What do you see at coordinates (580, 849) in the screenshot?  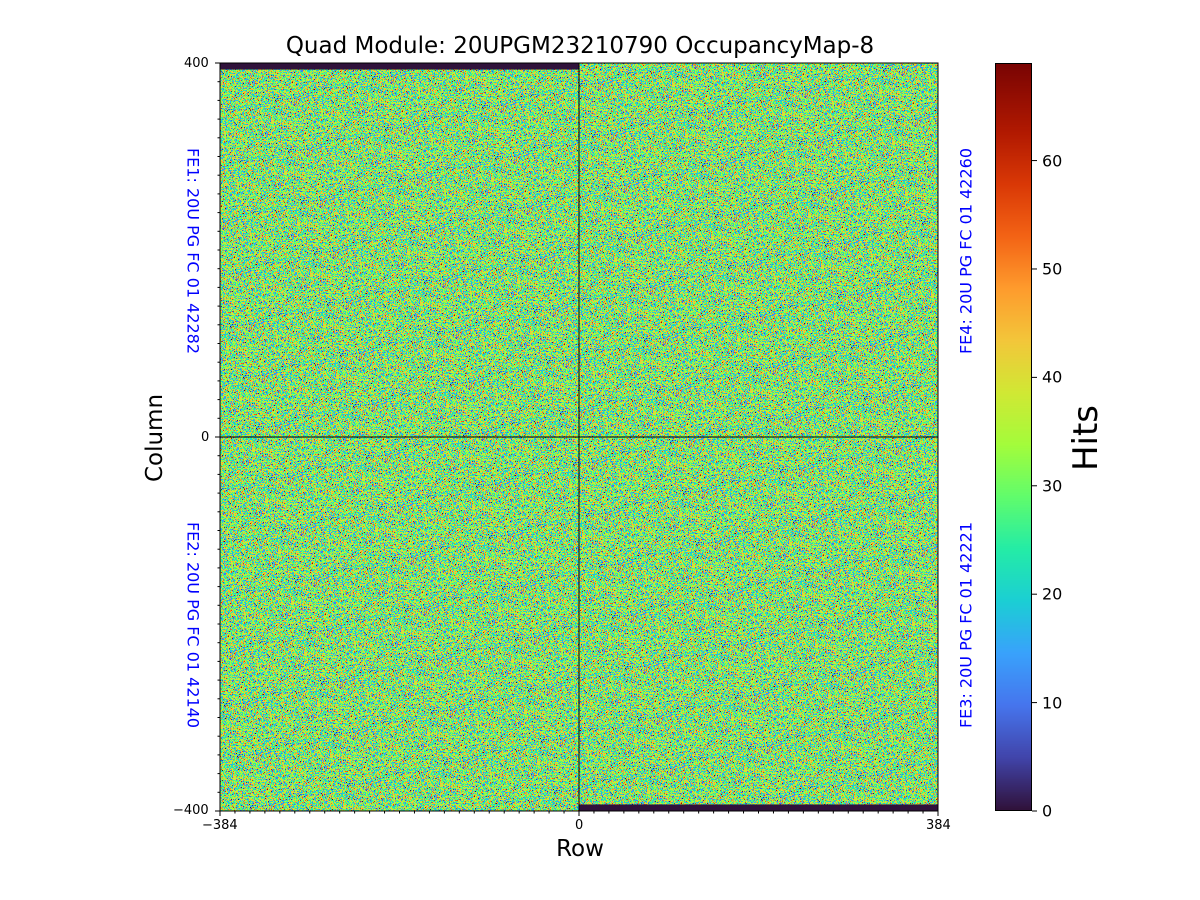 I see `x-axis-label: Row` at bounding box center [580, 849].